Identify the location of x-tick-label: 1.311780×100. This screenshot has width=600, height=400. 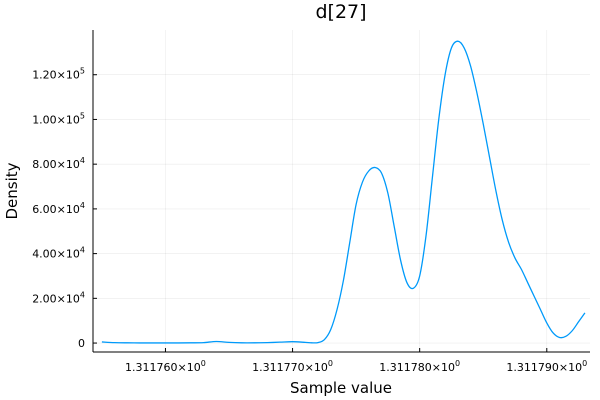
(419, 366).